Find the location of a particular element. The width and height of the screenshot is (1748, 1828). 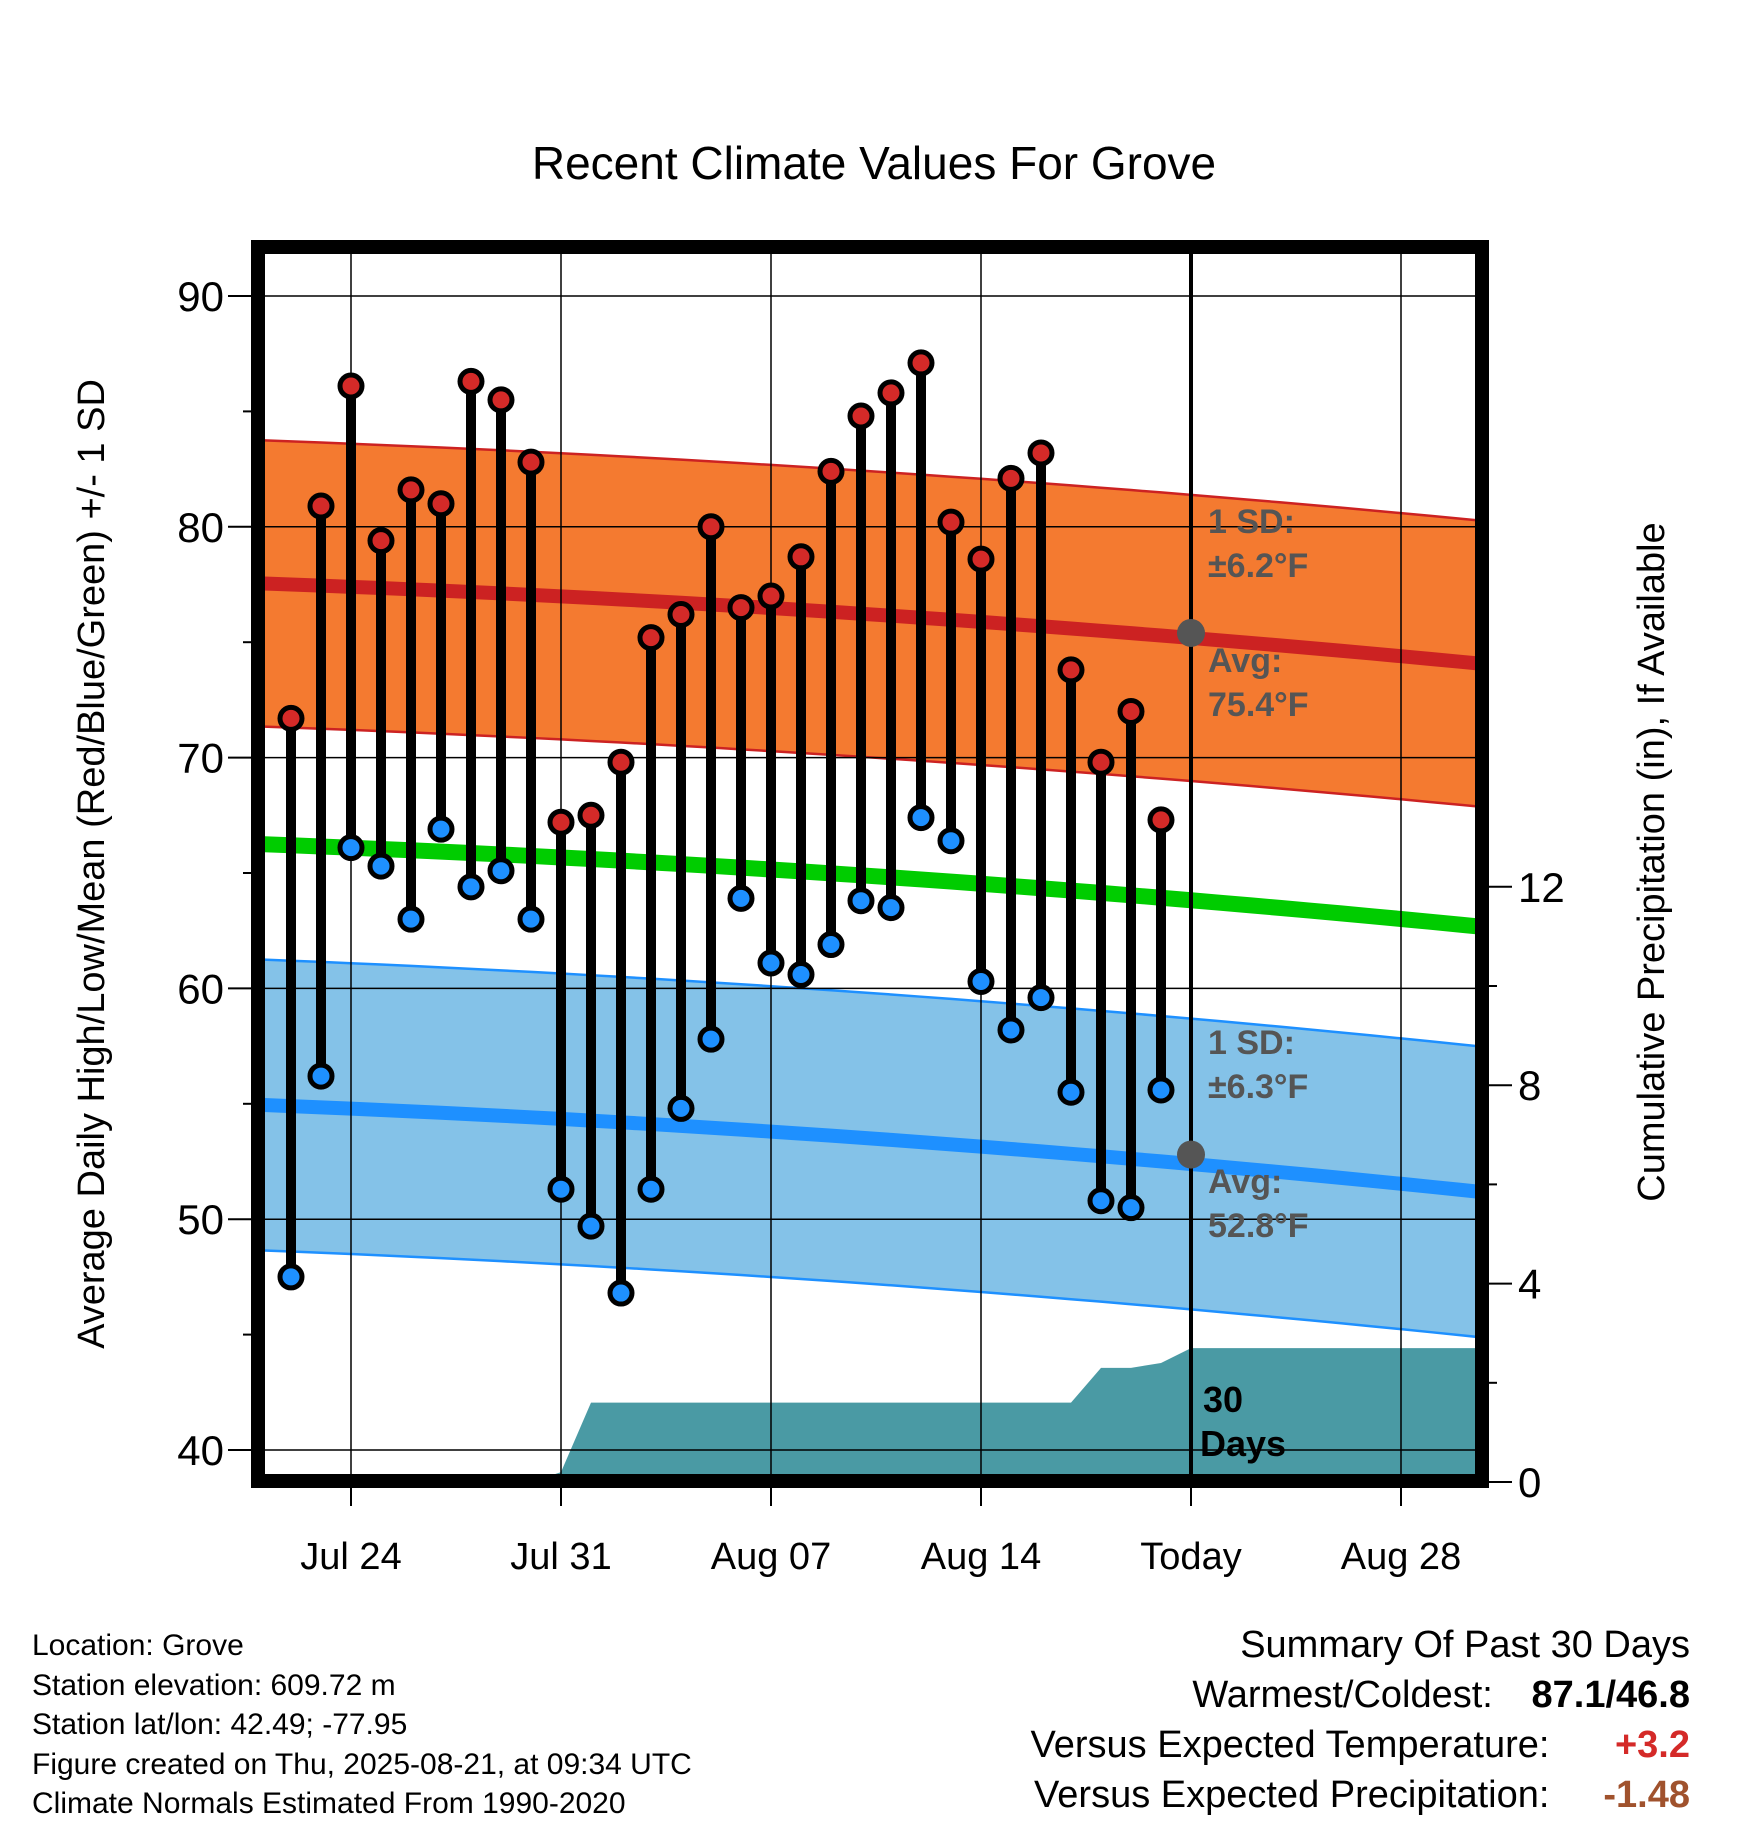

x-tick-label: Aug 28 is located at coordinates (1401, 1557).